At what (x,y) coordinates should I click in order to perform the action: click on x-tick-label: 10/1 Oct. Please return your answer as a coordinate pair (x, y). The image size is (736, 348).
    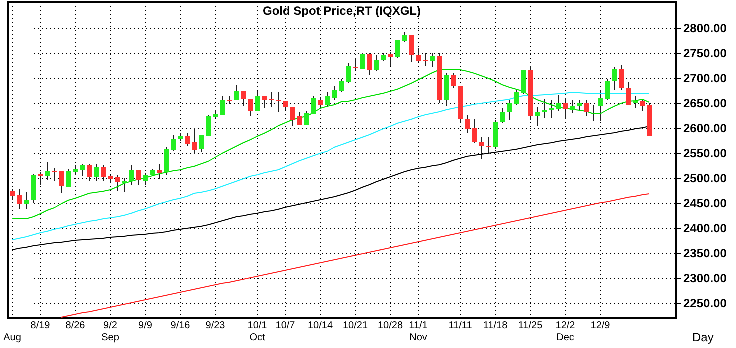
    Looking at the image, I should click on (258, 332).